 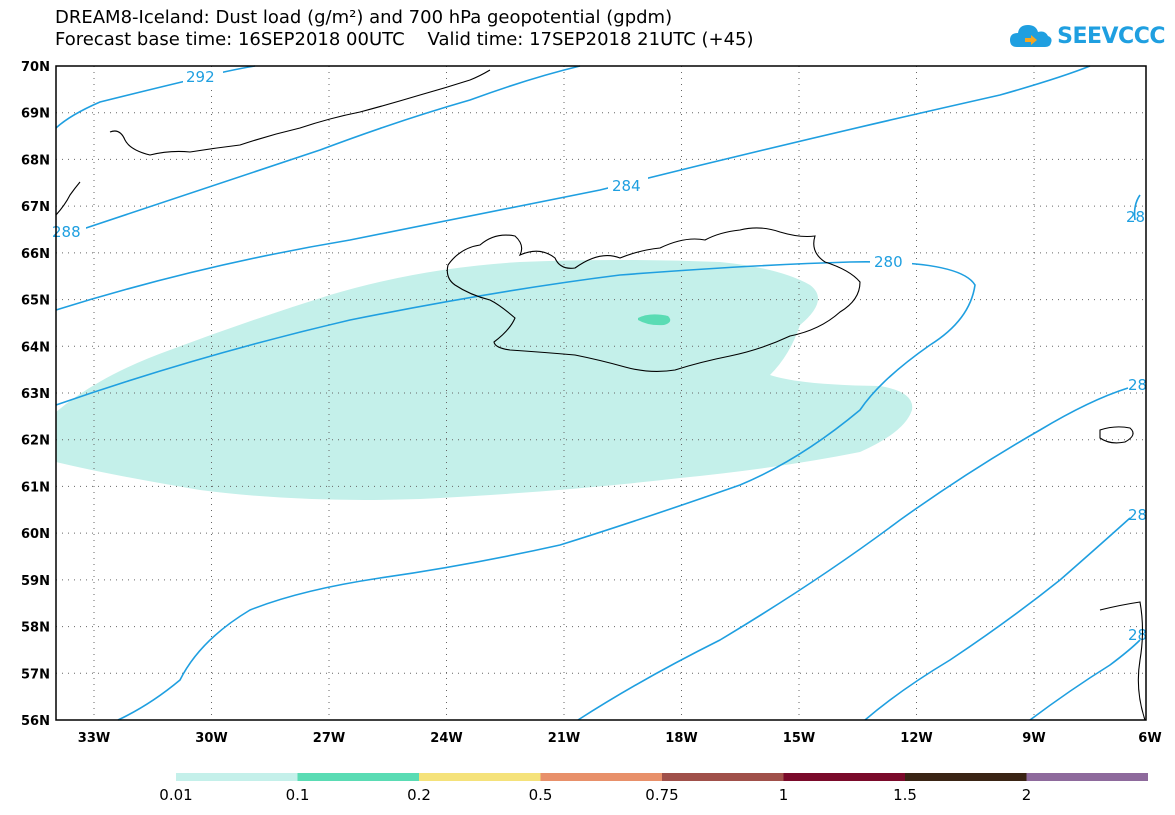 I want to click on contour-label-284: 284, so click(x=626, y=186).